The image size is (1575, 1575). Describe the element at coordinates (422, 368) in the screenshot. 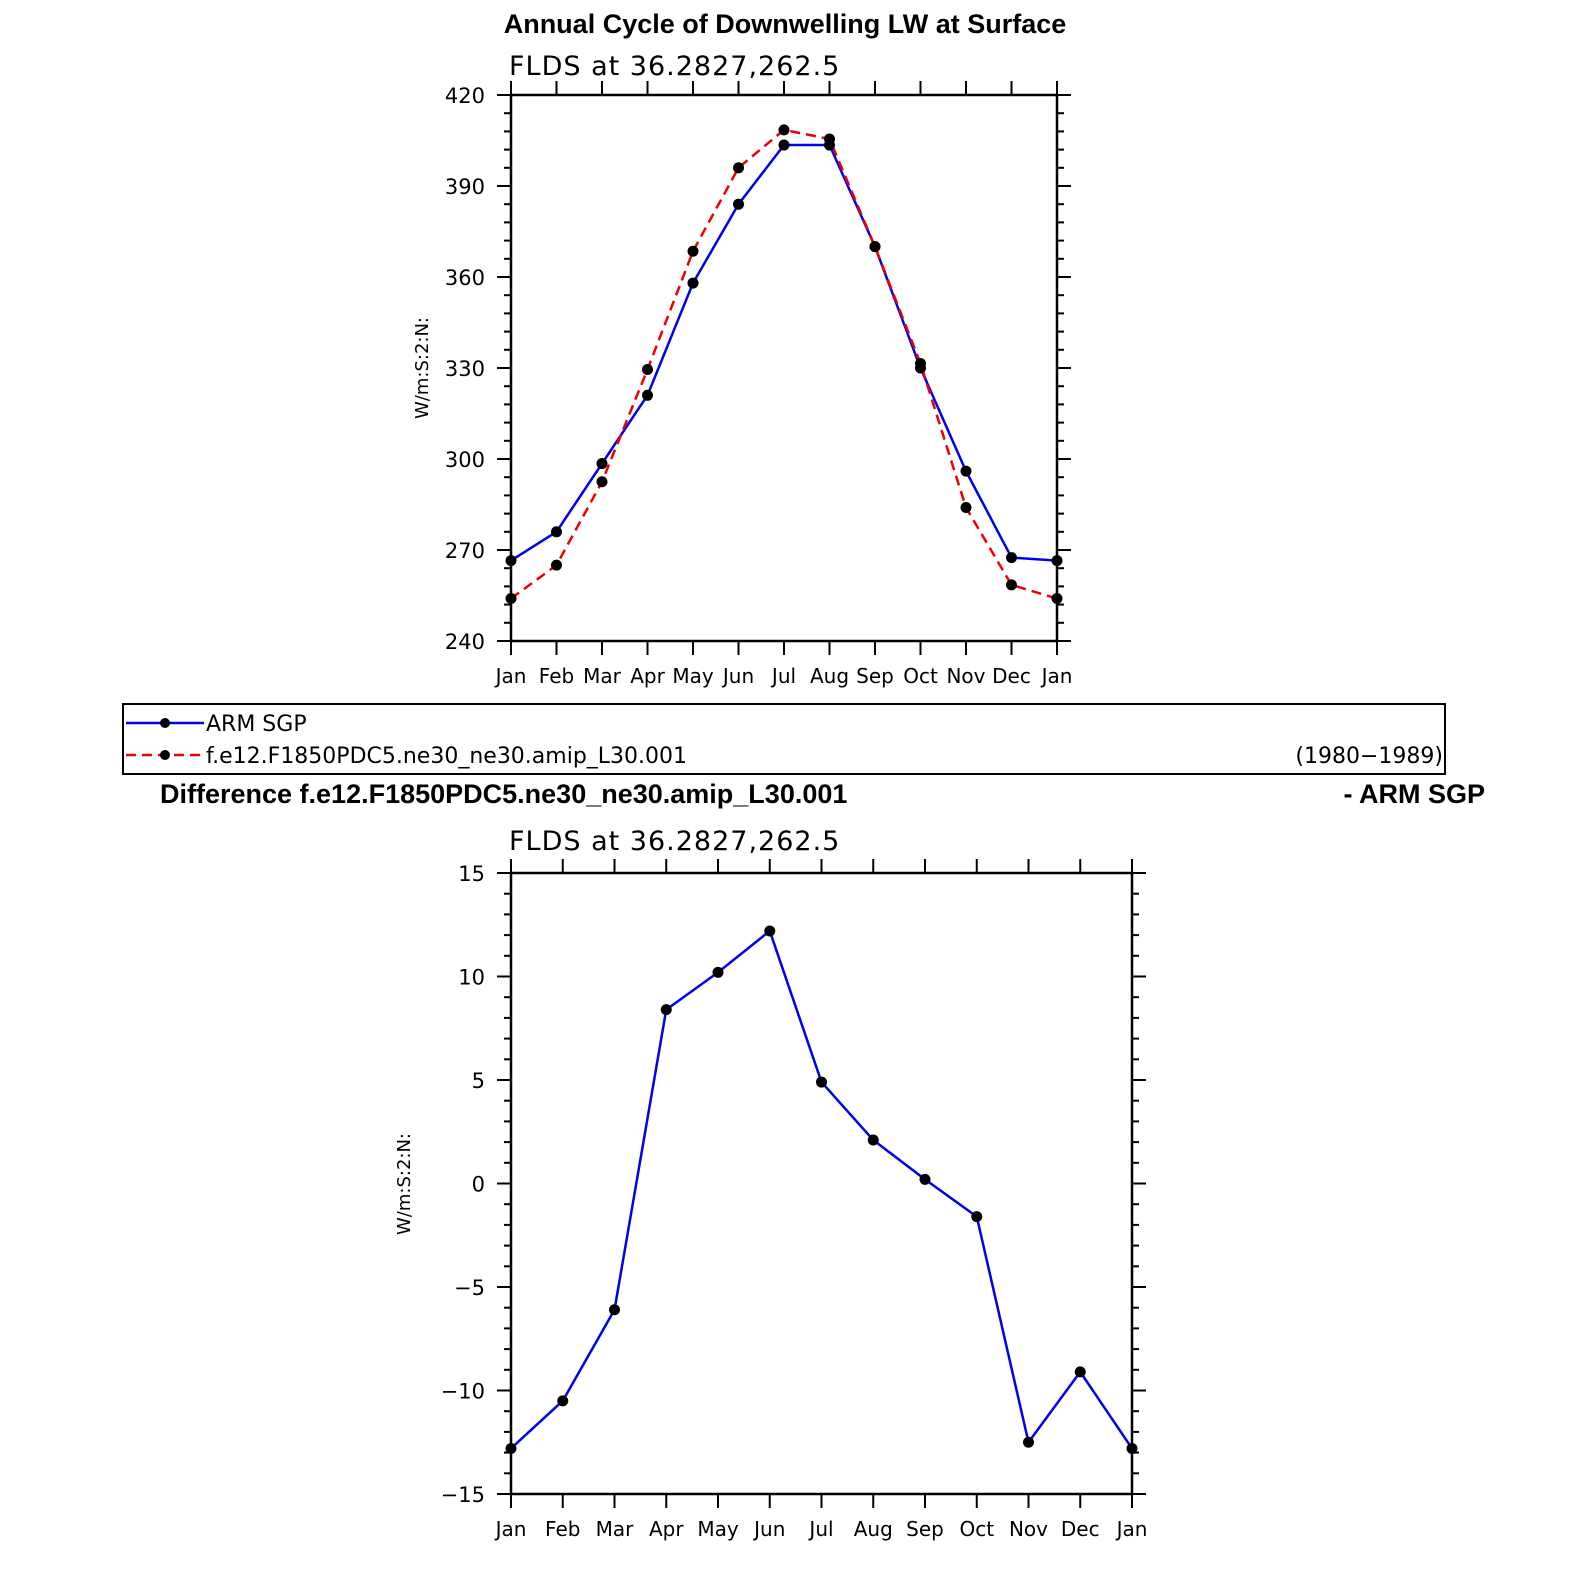

I see `top-chart-ylabel: W/m:S:2:N:` at that location.